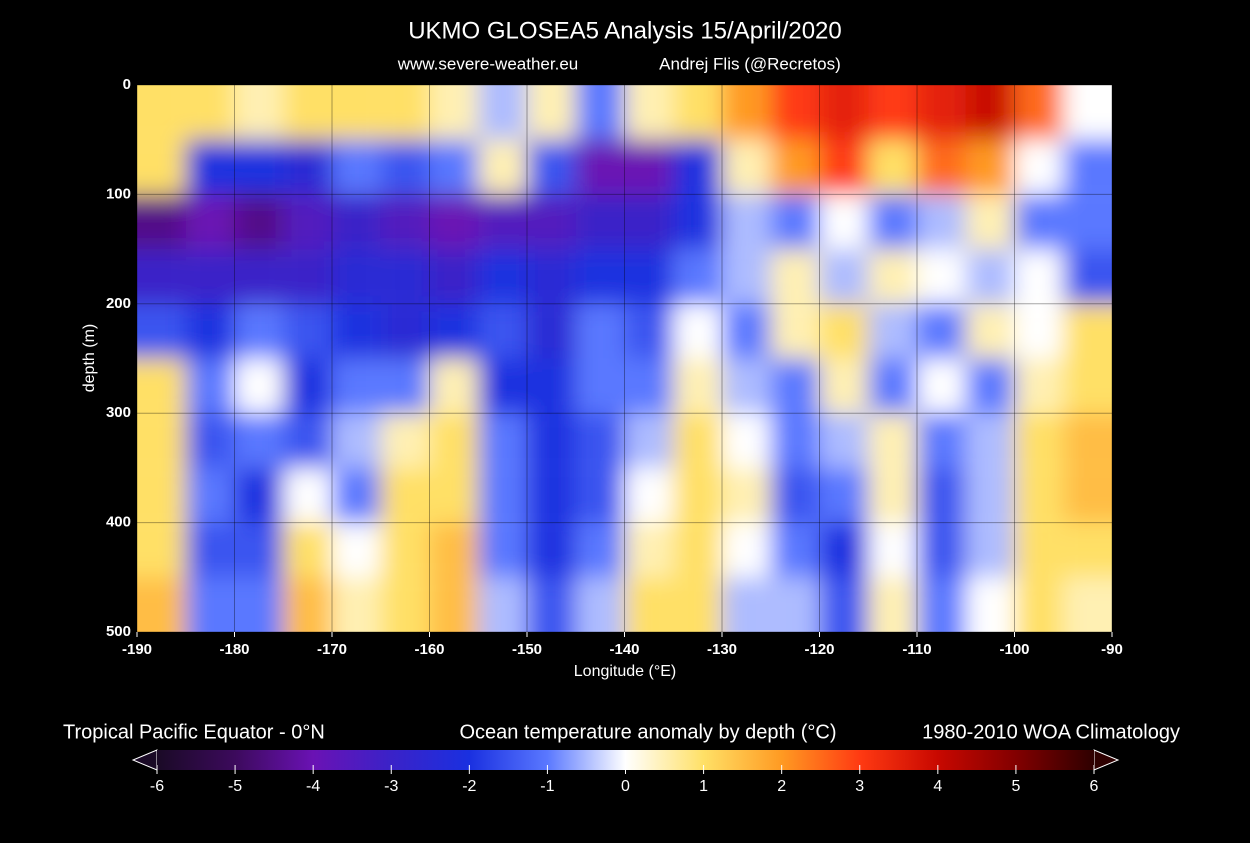  What do you see at coordinates (391, 786) in the screenshot?
I see `colorbar-tick-label: -3` at bounding box center [391, 786].